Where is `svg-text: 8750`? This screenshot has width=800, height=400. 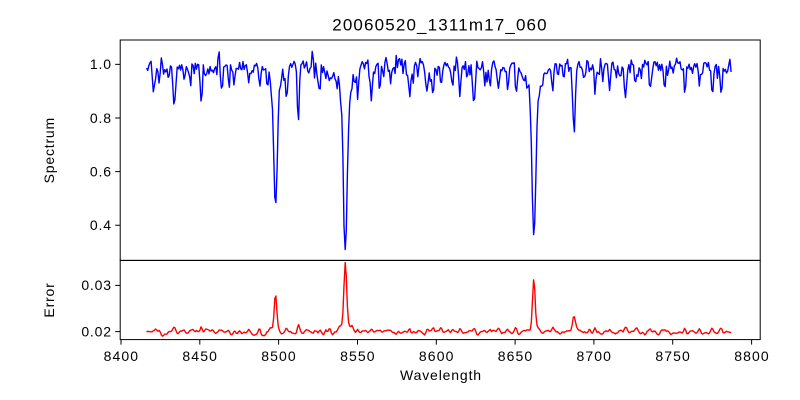
svg-text: 8750 is located at coordinates (673, 356).